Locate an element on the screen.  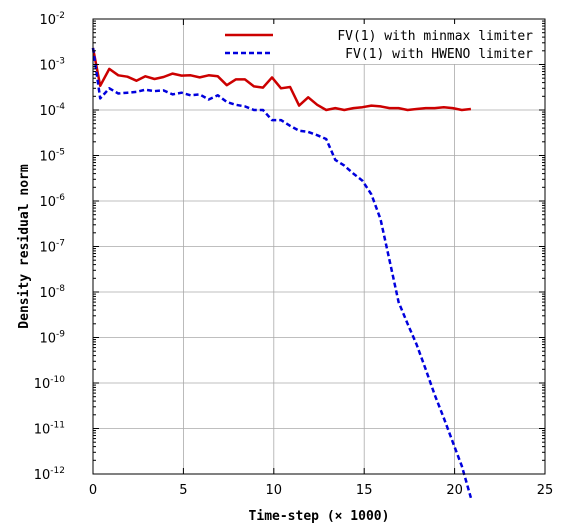
y-tick-label: 10⁻⁸ is located at coordinates (52, 292).